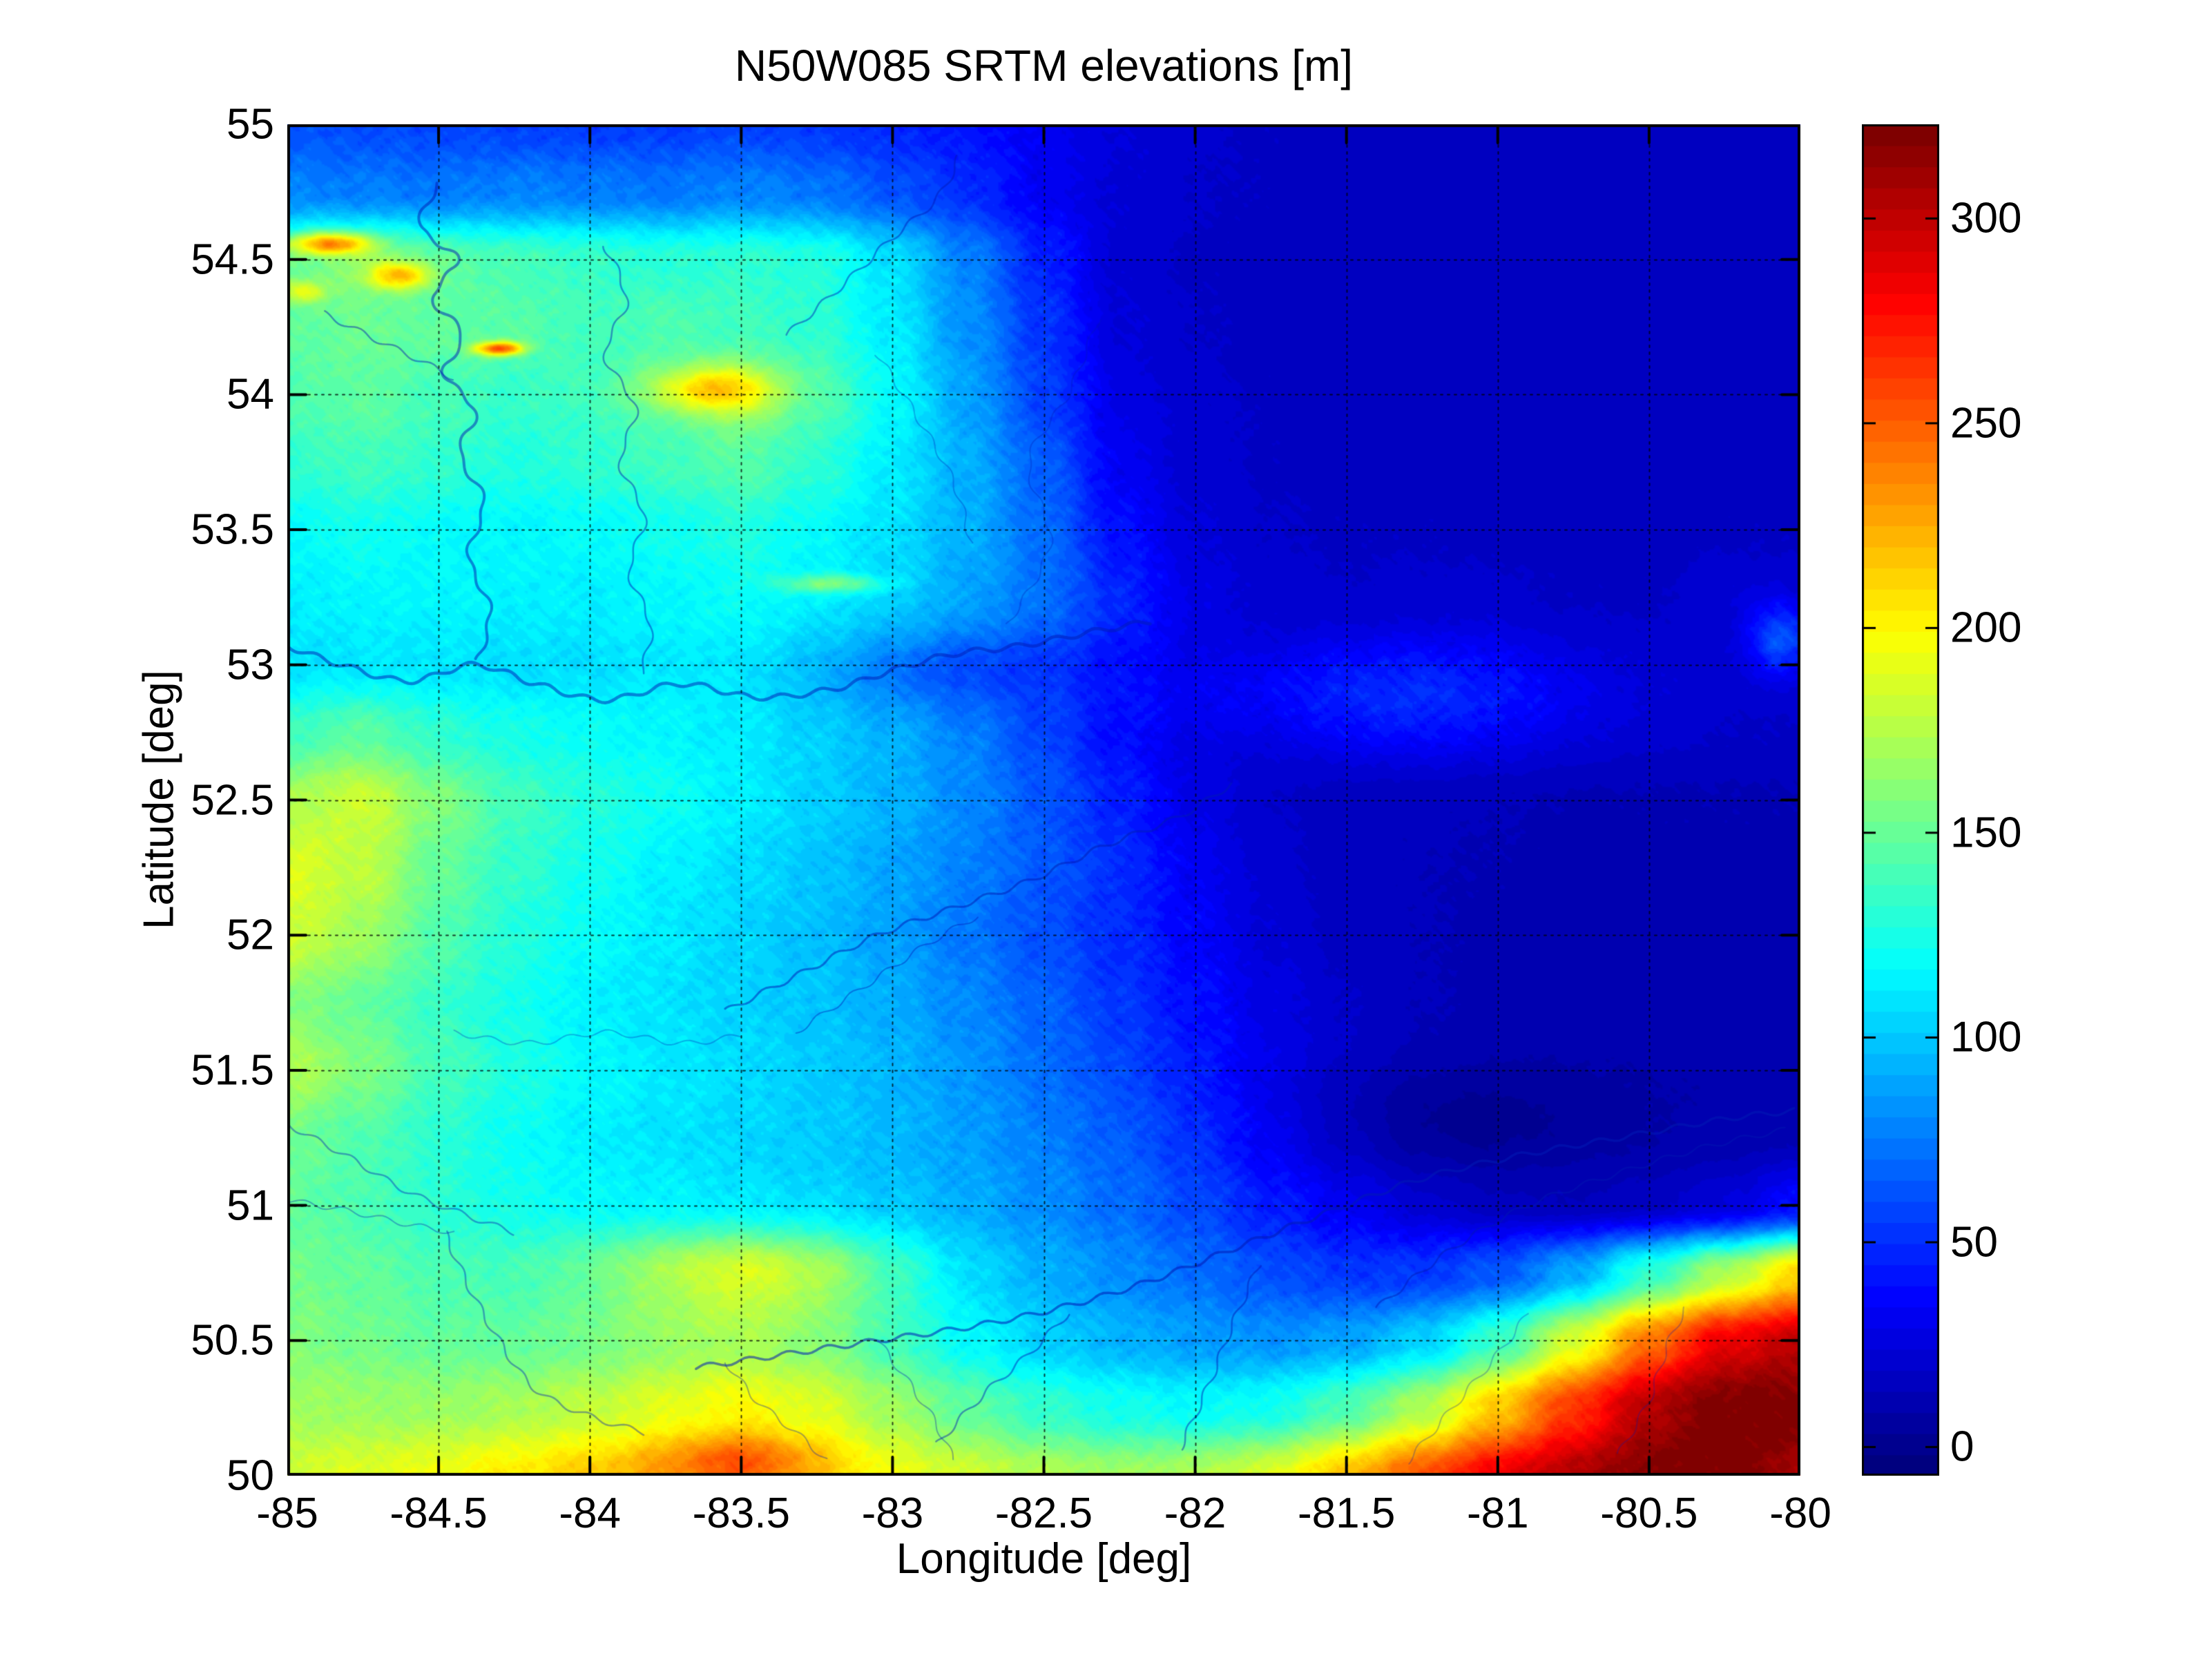 This screenshot has width=2212, height=1658. I want to click on x-tick-label: -82, so click(1196, 1513).